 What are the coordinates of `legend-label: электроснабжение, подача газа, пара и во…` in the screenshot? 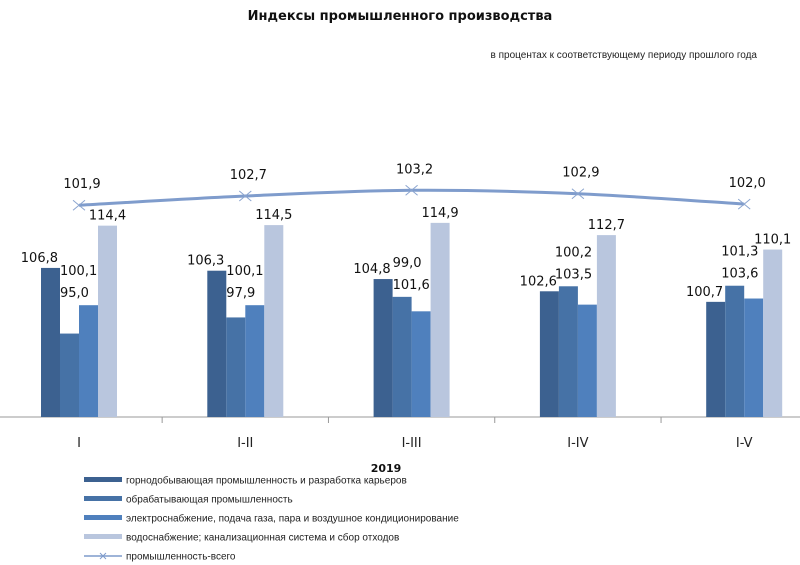 It's located at (292, 519).